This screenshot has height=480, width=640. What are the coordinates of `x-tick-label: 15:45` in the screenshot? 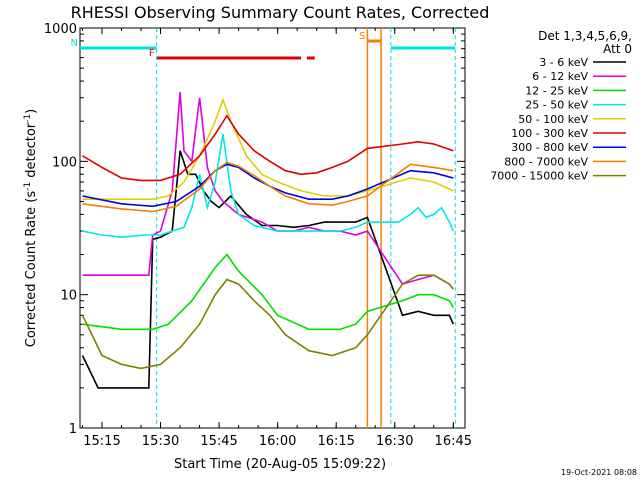 It's located at (218, 441).